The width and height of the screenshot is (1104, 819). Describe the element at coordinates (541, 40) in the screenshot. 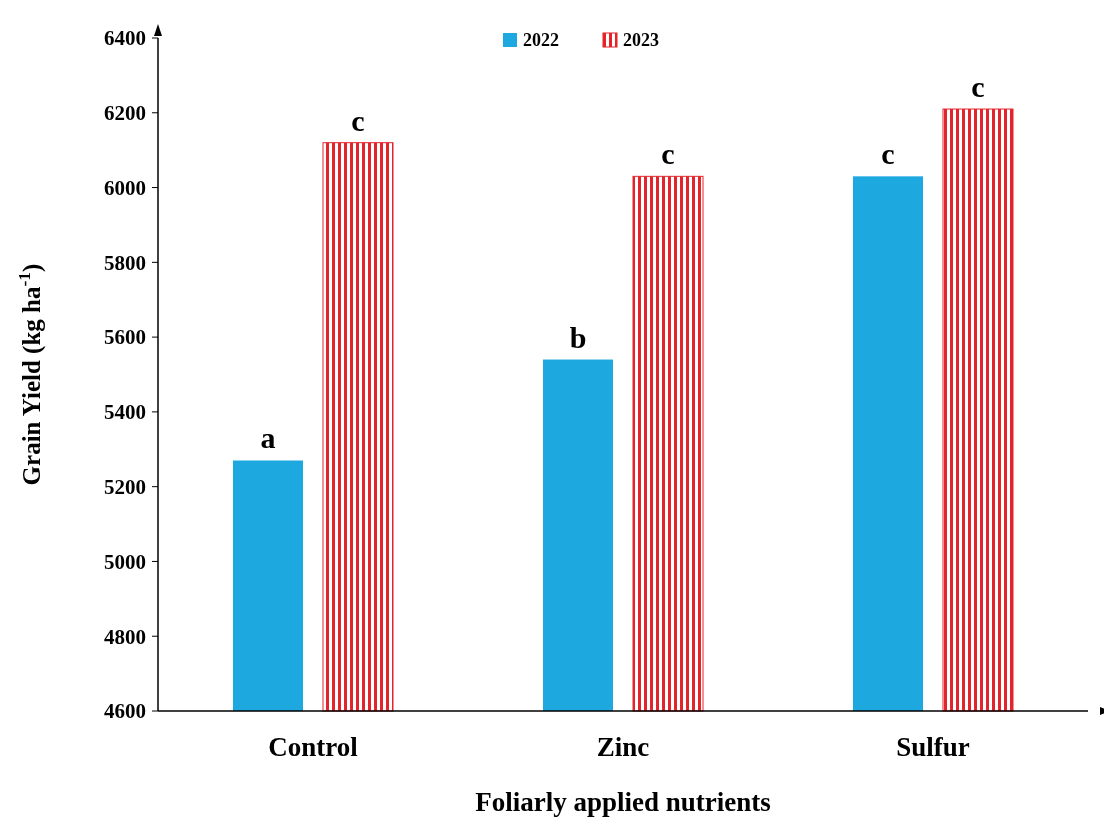

I see `legend-label: 2022` at that location.